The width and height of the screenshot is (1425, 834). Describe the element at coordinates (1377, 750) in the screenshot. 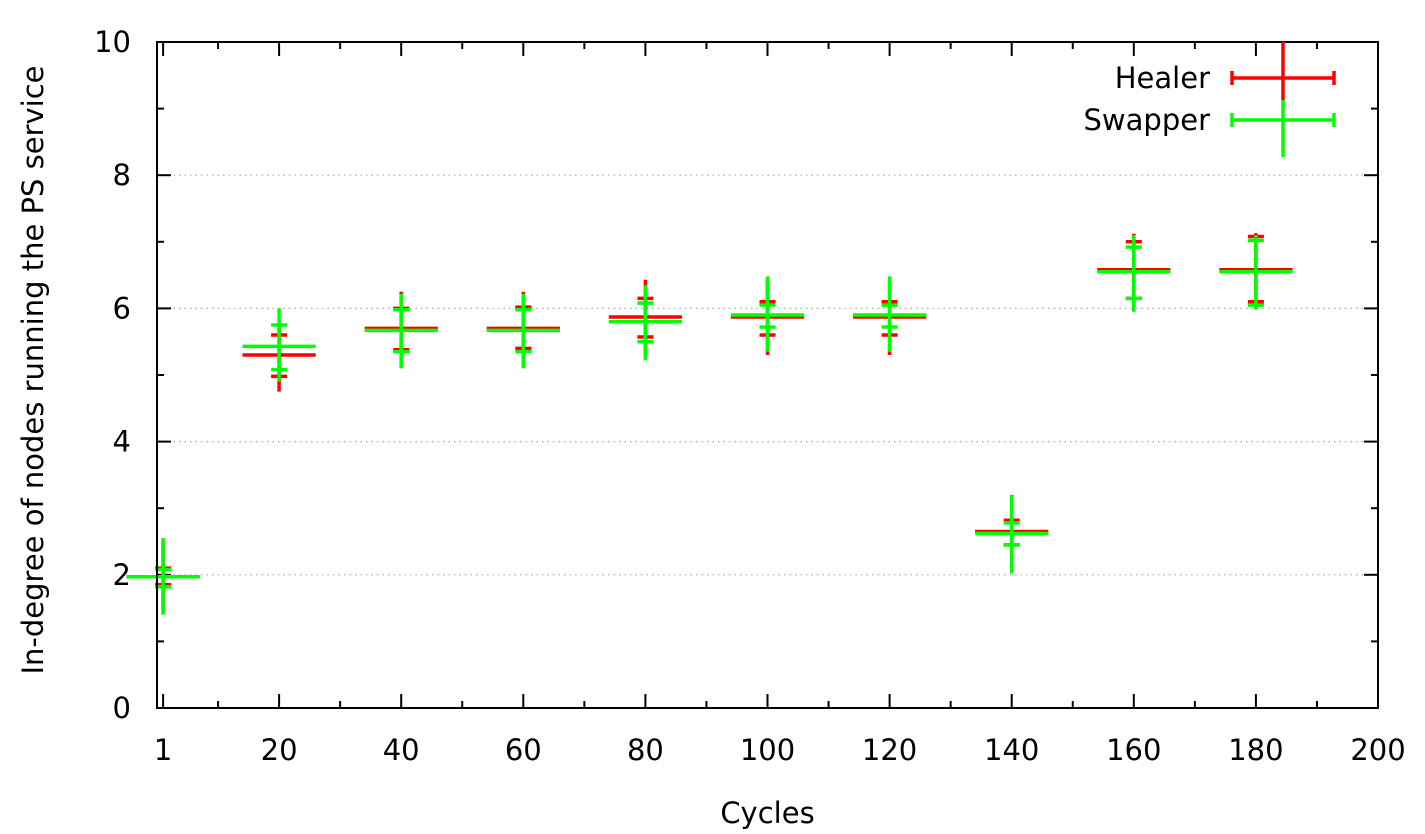

I see `x-tick-label: 200` at that location.